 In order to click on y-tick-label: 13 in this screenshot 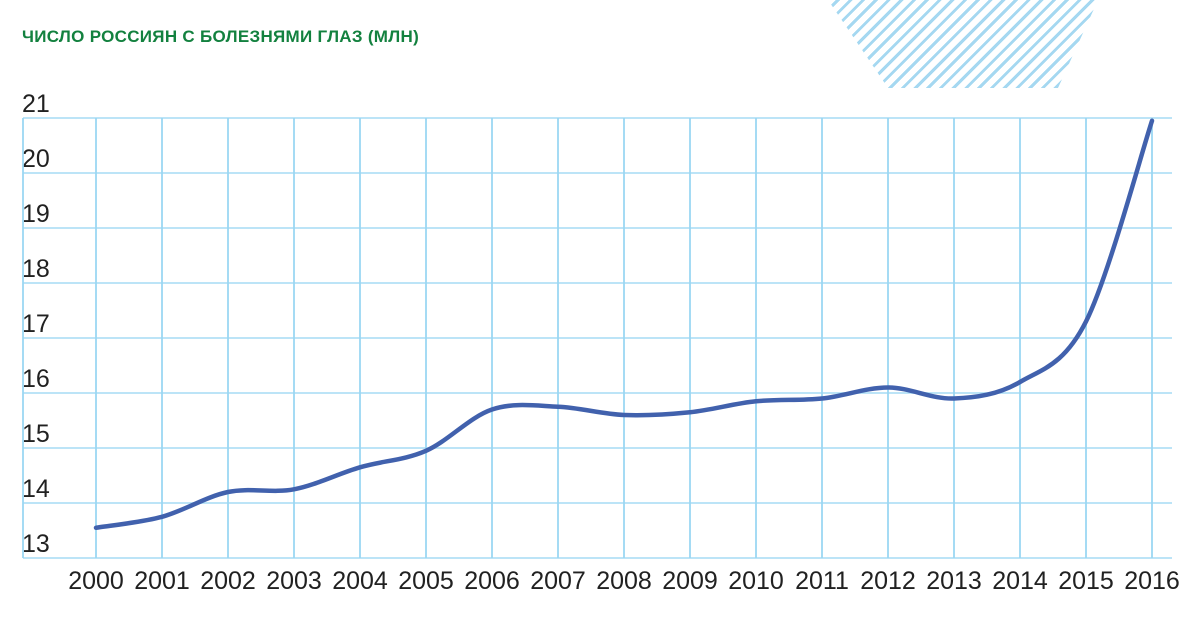, I will do `click(36, 544)`.